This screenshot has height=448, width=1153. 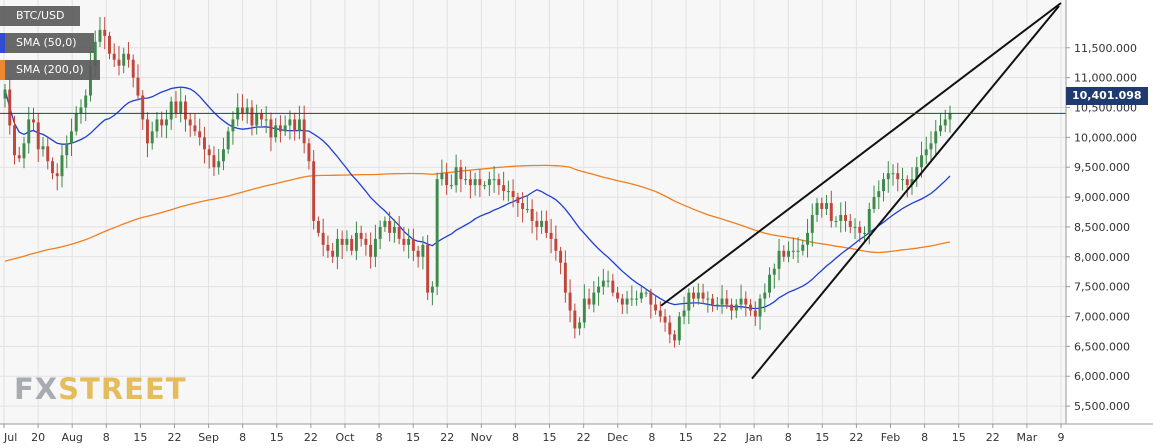 I want to click on y-tick-label: 8,500.000, so click(x=1102, y=227).